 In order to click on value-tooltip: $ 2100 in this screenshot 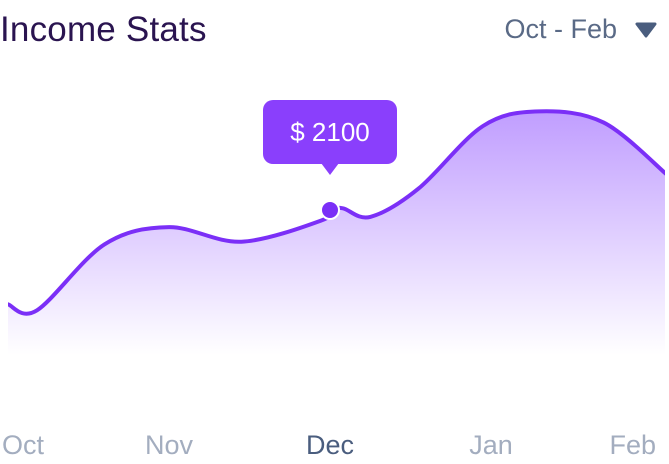, I will do `click(330, 137)`.